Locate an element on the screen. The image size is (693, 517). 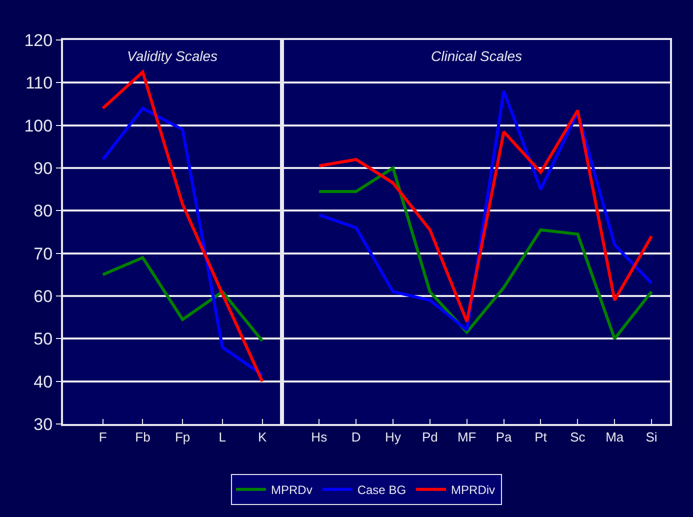
x-tick-label: Si is located at coordinates (652, 437).